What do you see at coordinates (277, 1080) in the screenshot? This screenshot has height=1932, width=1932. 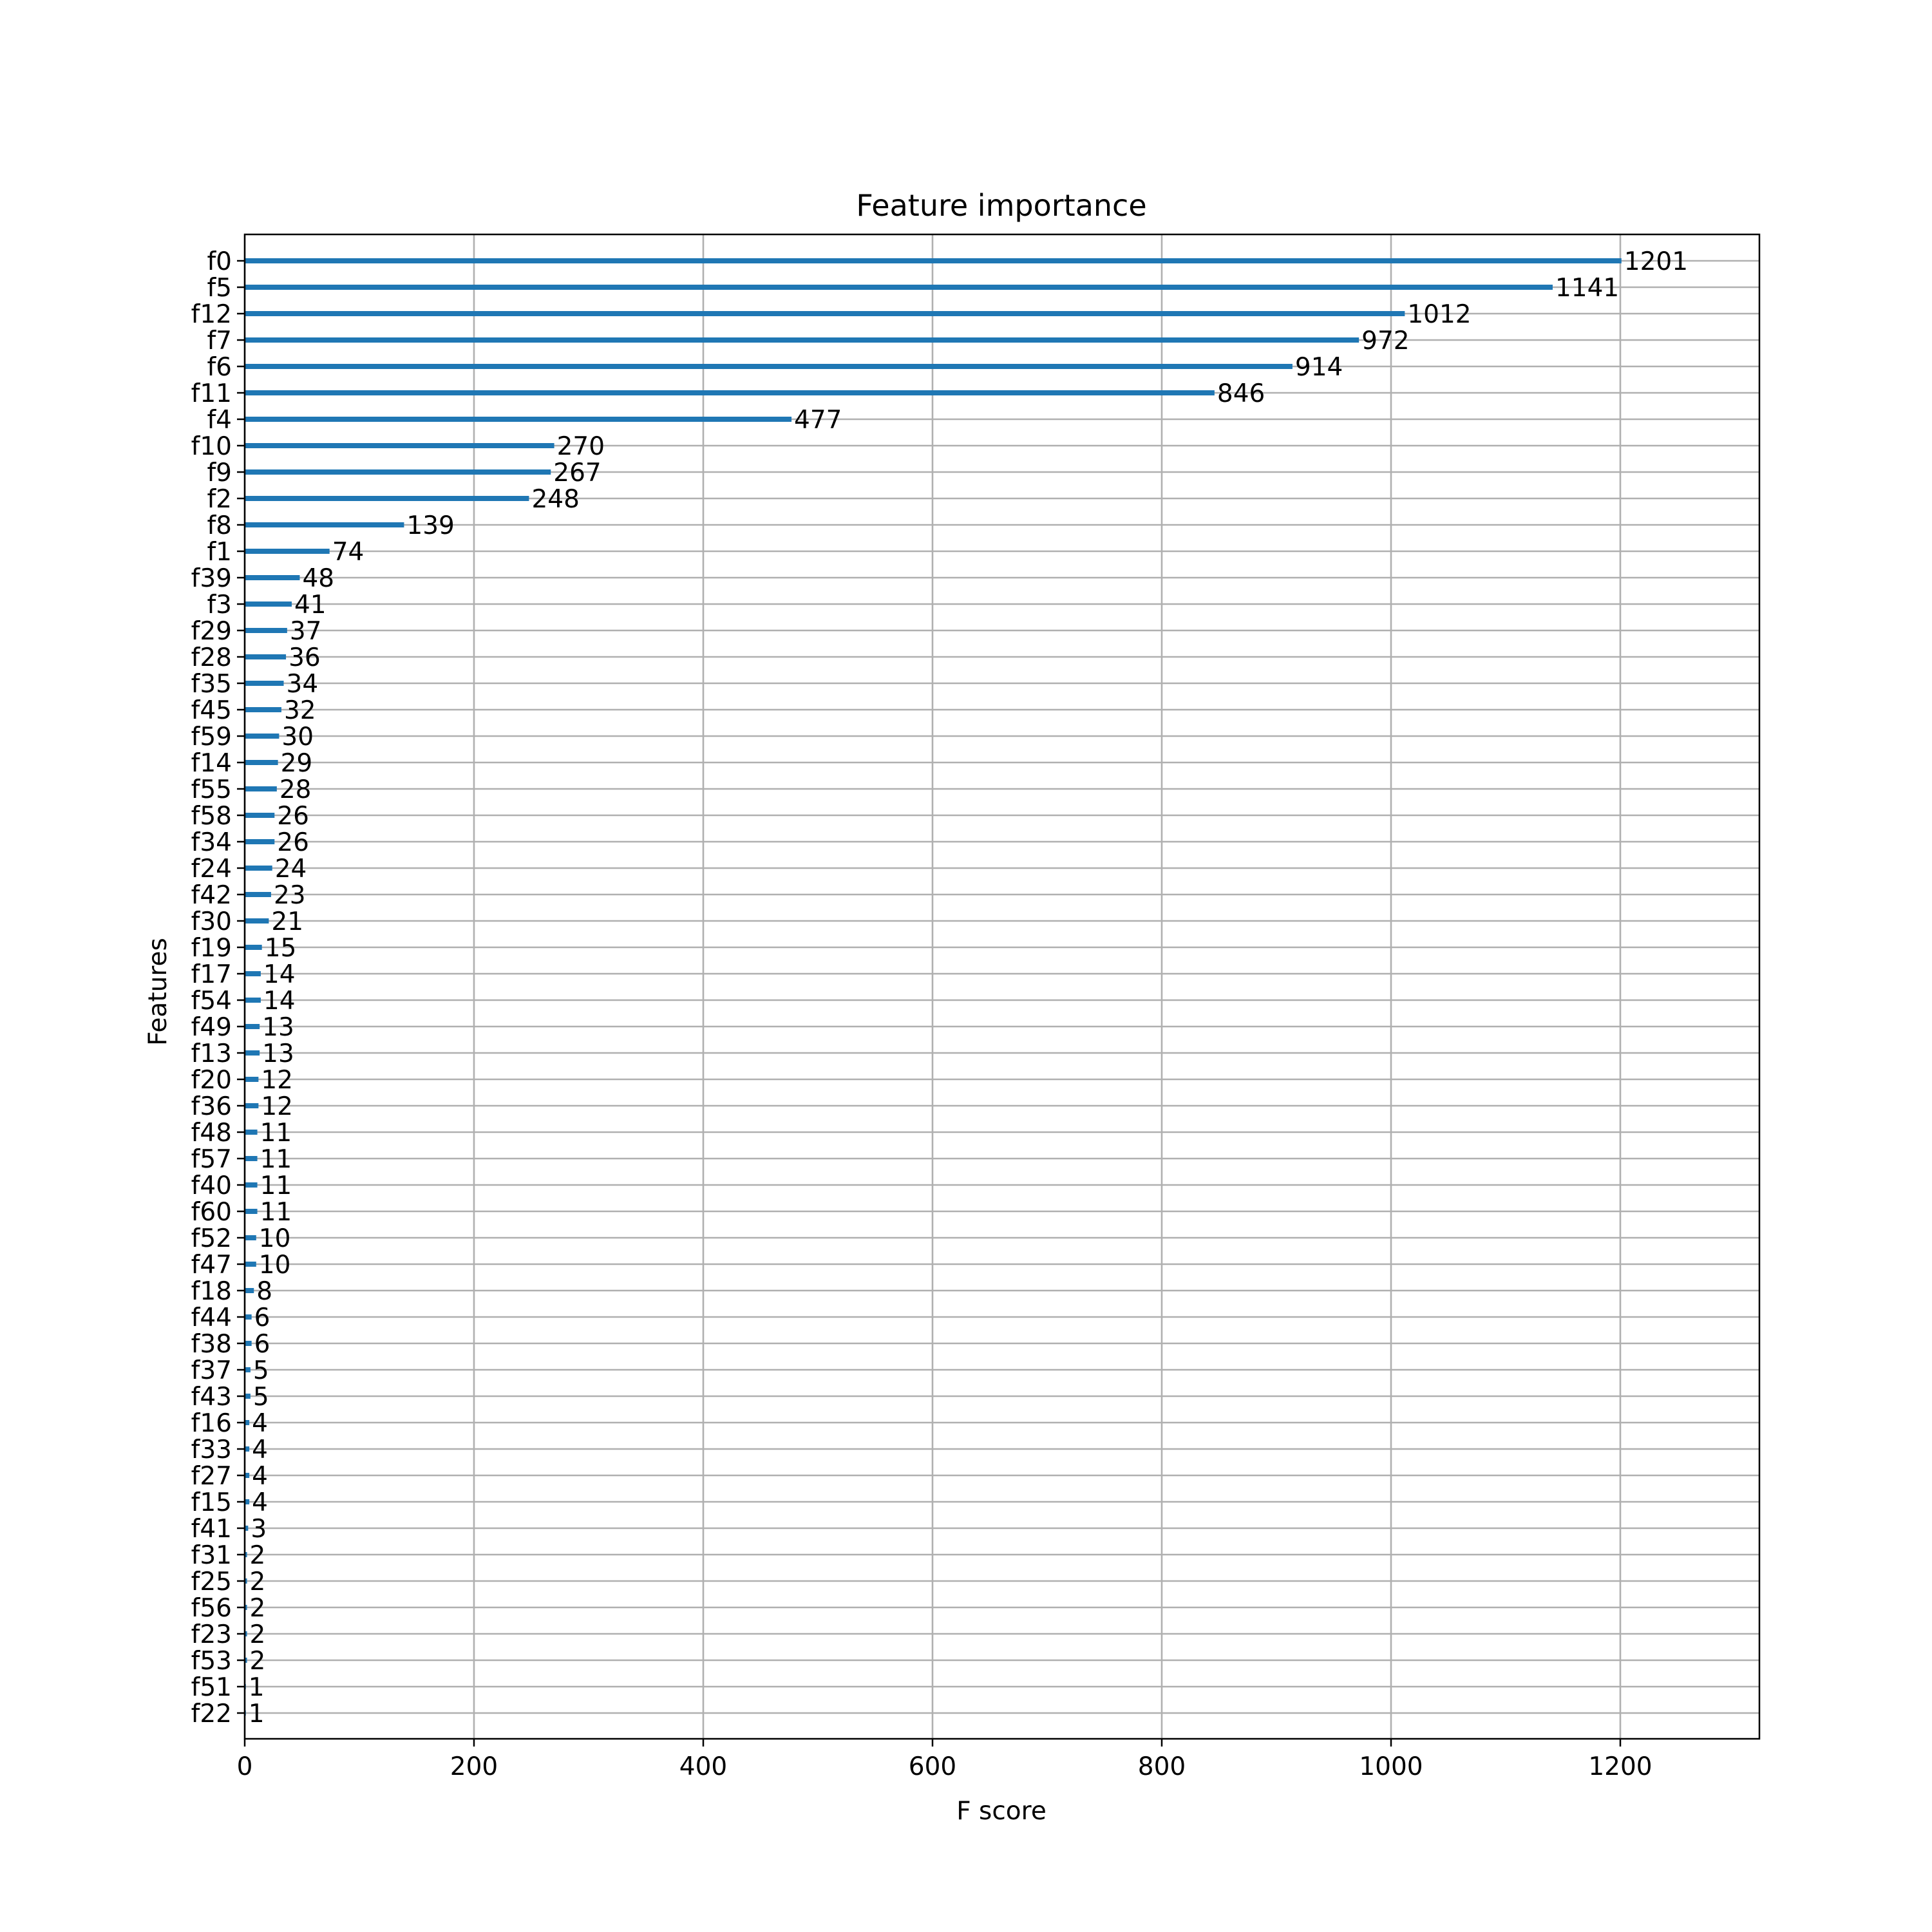 I see `value-label-f20: 12` at bounding box center [277, 1080].